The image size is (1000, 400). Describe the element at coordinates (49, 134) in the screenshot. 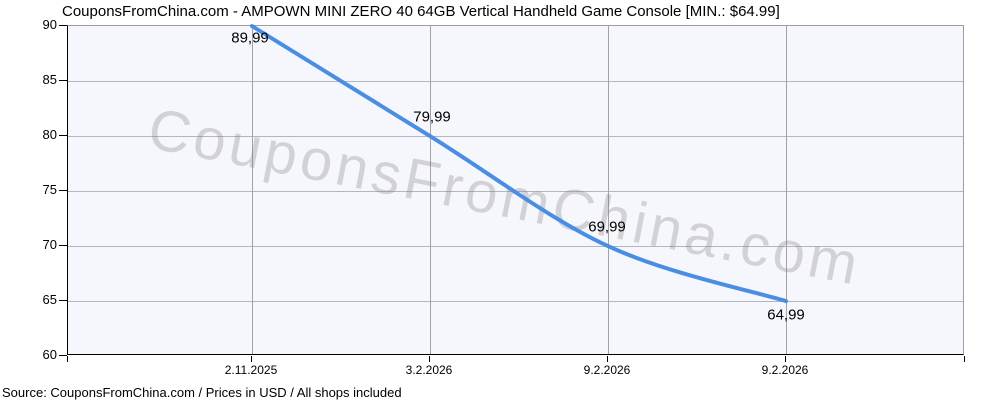

I see `y-tick-label: 80` at that location.